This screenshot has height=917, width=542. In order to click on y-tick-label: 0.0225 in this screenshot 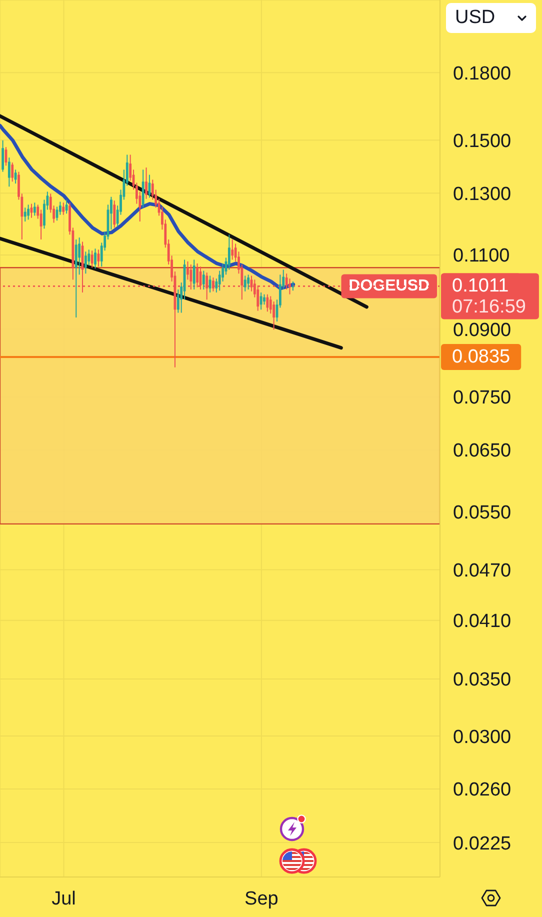, I will do `click(482, 843)`.